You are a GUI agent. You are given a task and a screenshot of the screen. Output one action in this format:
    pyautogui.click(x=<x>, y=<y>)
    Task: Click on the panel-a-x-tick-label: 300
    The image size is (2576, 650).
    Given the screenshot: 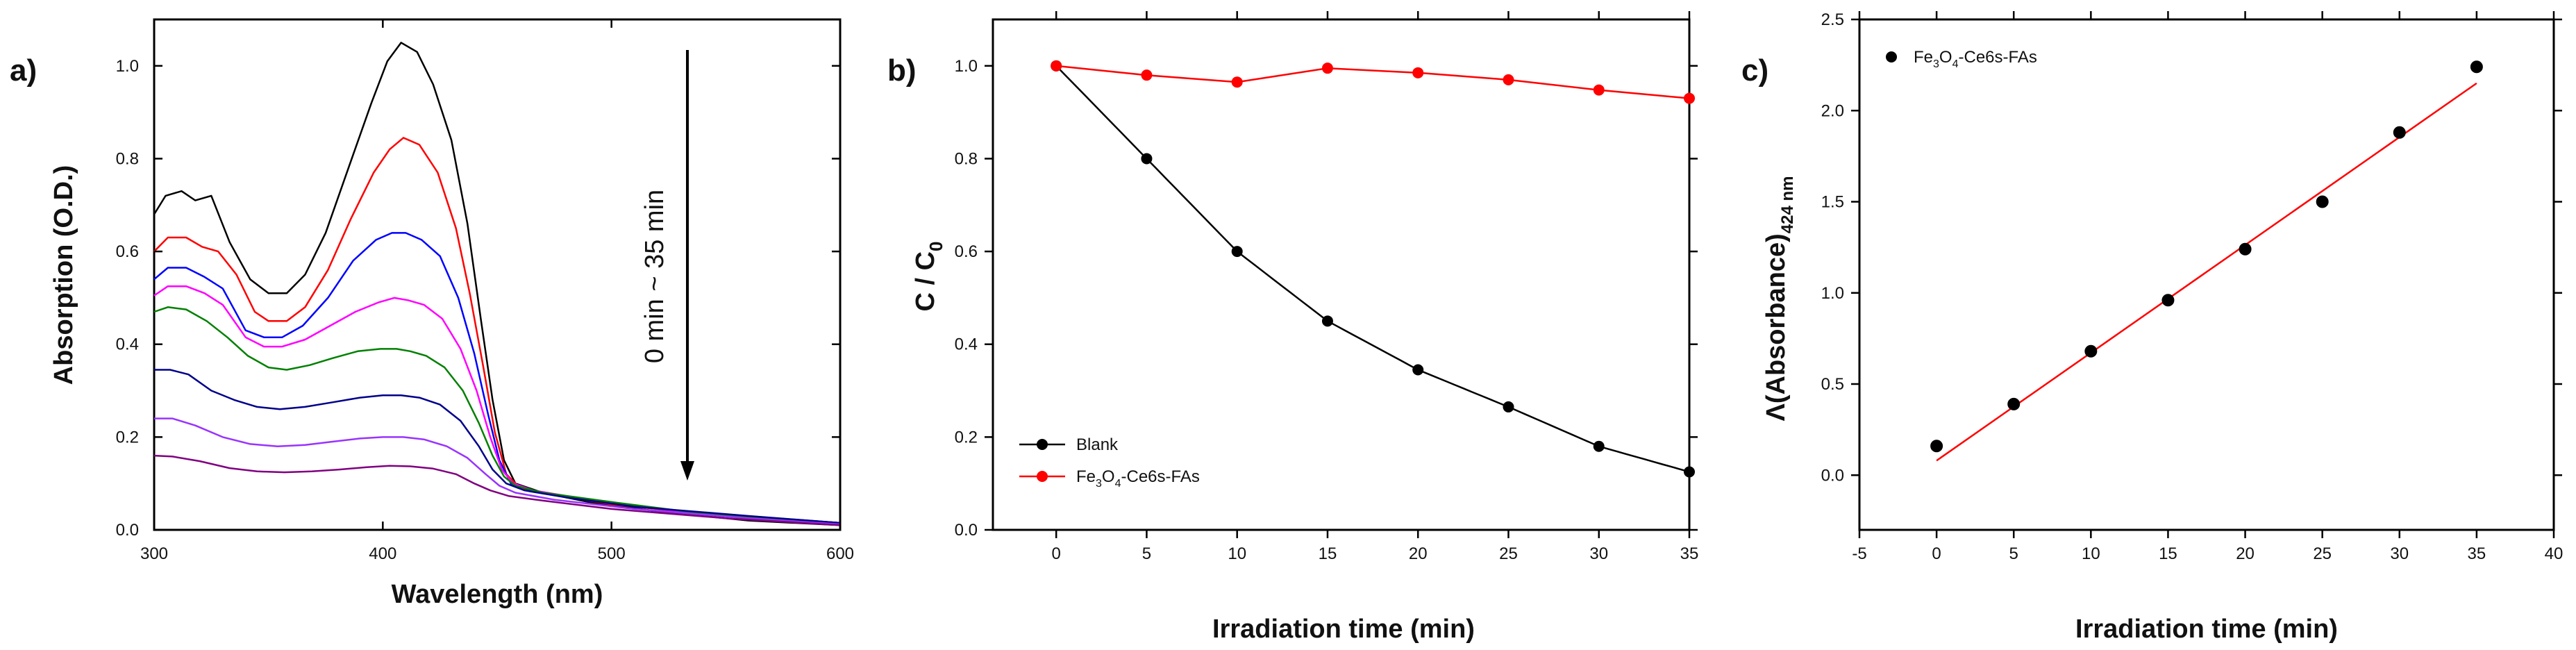 What is the action you would take?
    pyautogui.click(x=154, y=553)
    